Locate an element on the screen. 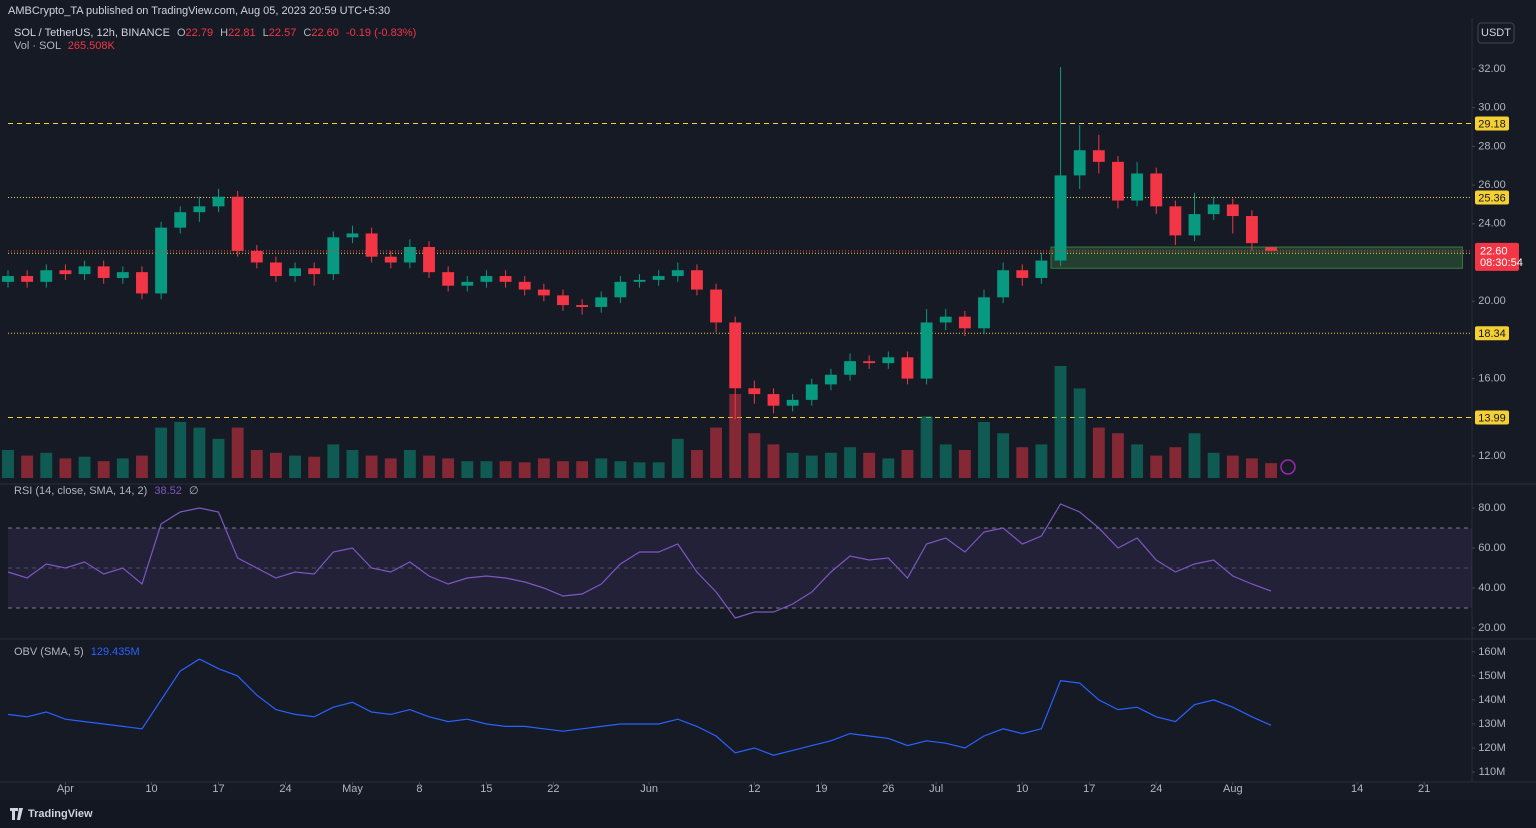  y-tick-label: 26.00 is located at coordinates (1492, 185).